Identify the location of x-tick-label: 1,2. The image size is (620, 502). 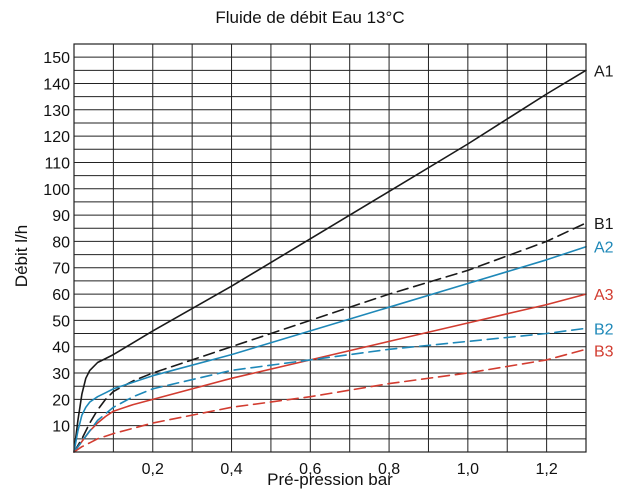
(546, 469).